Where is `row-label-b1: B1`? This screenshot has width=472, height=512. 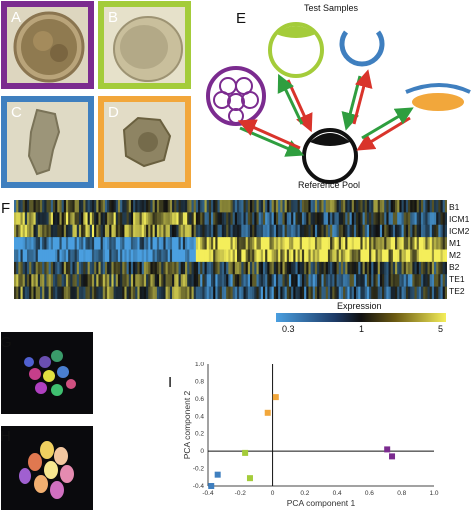
row-label-b1: B1 is located at coordinates (454, 207).